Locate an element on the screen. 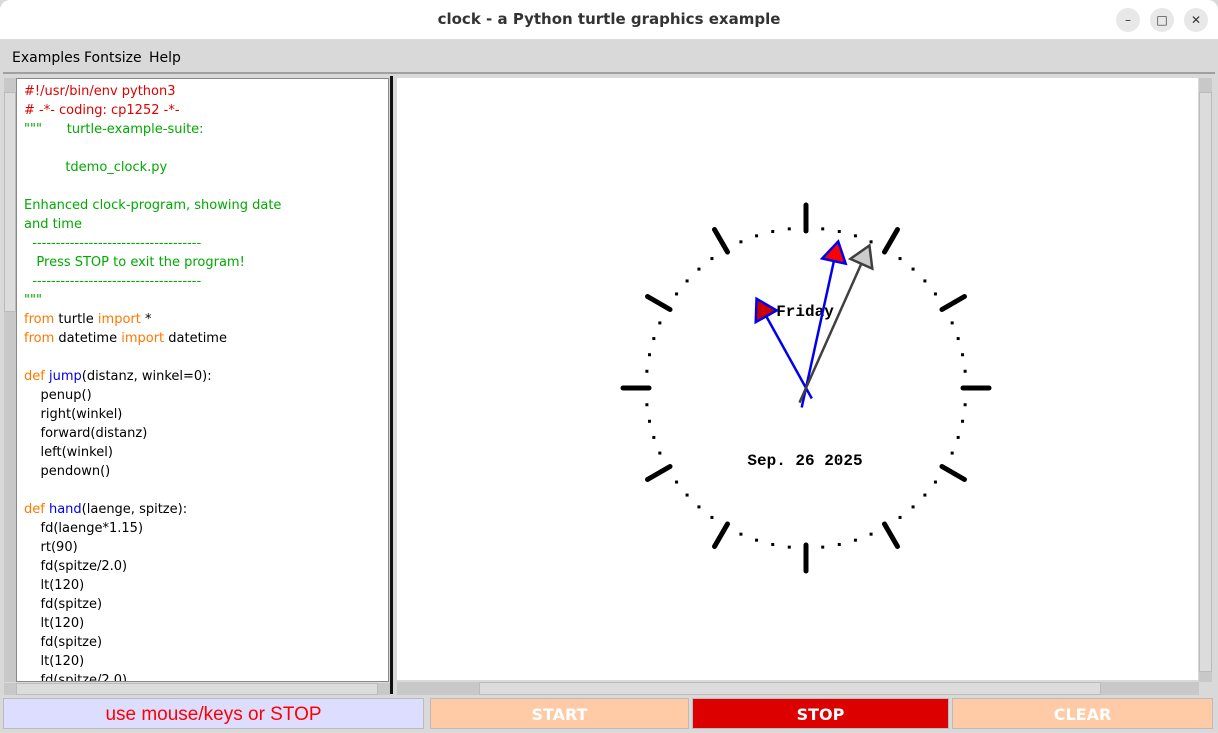 This screenshot has height=733, width=1218. code-token: turtle is located at coordinates (76, 319).